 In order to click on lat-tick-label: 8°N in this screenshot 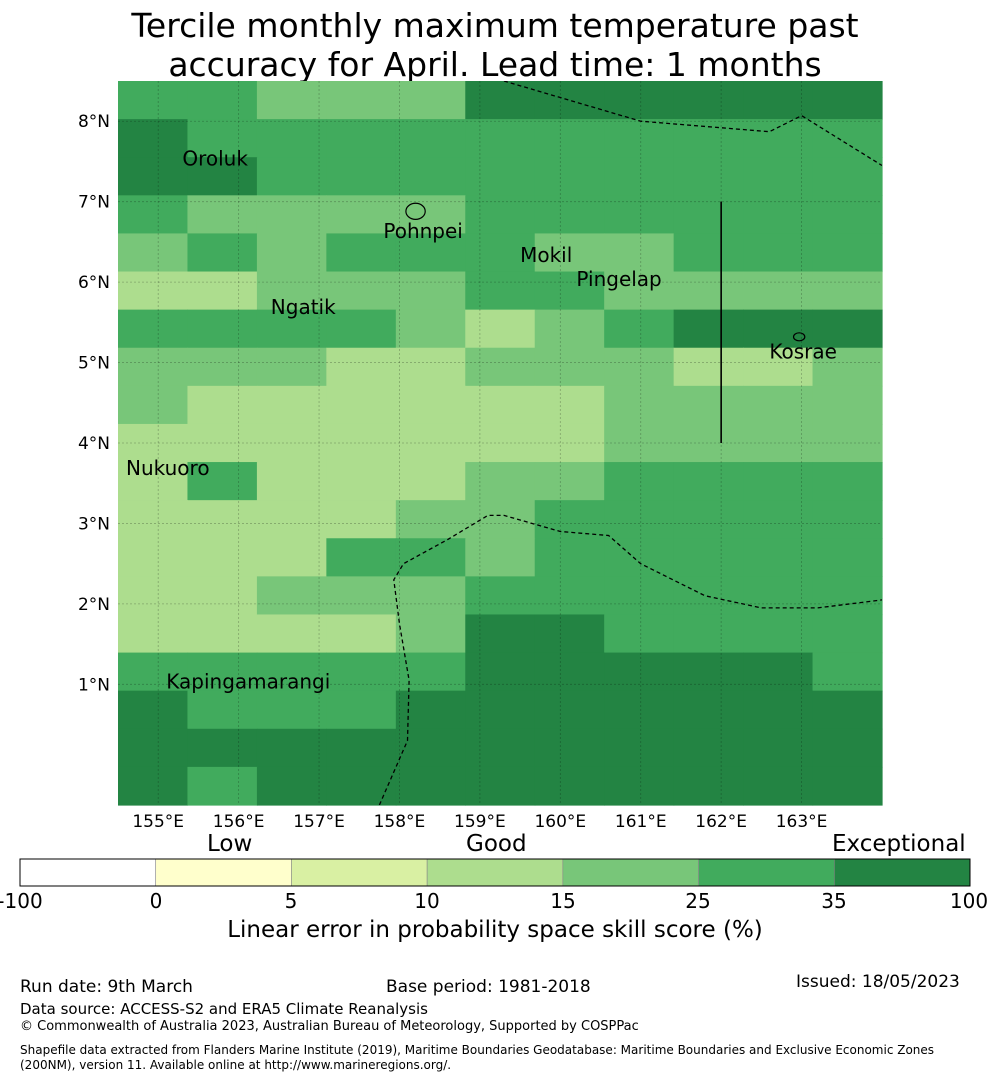, I will do `click(94, 122)`.